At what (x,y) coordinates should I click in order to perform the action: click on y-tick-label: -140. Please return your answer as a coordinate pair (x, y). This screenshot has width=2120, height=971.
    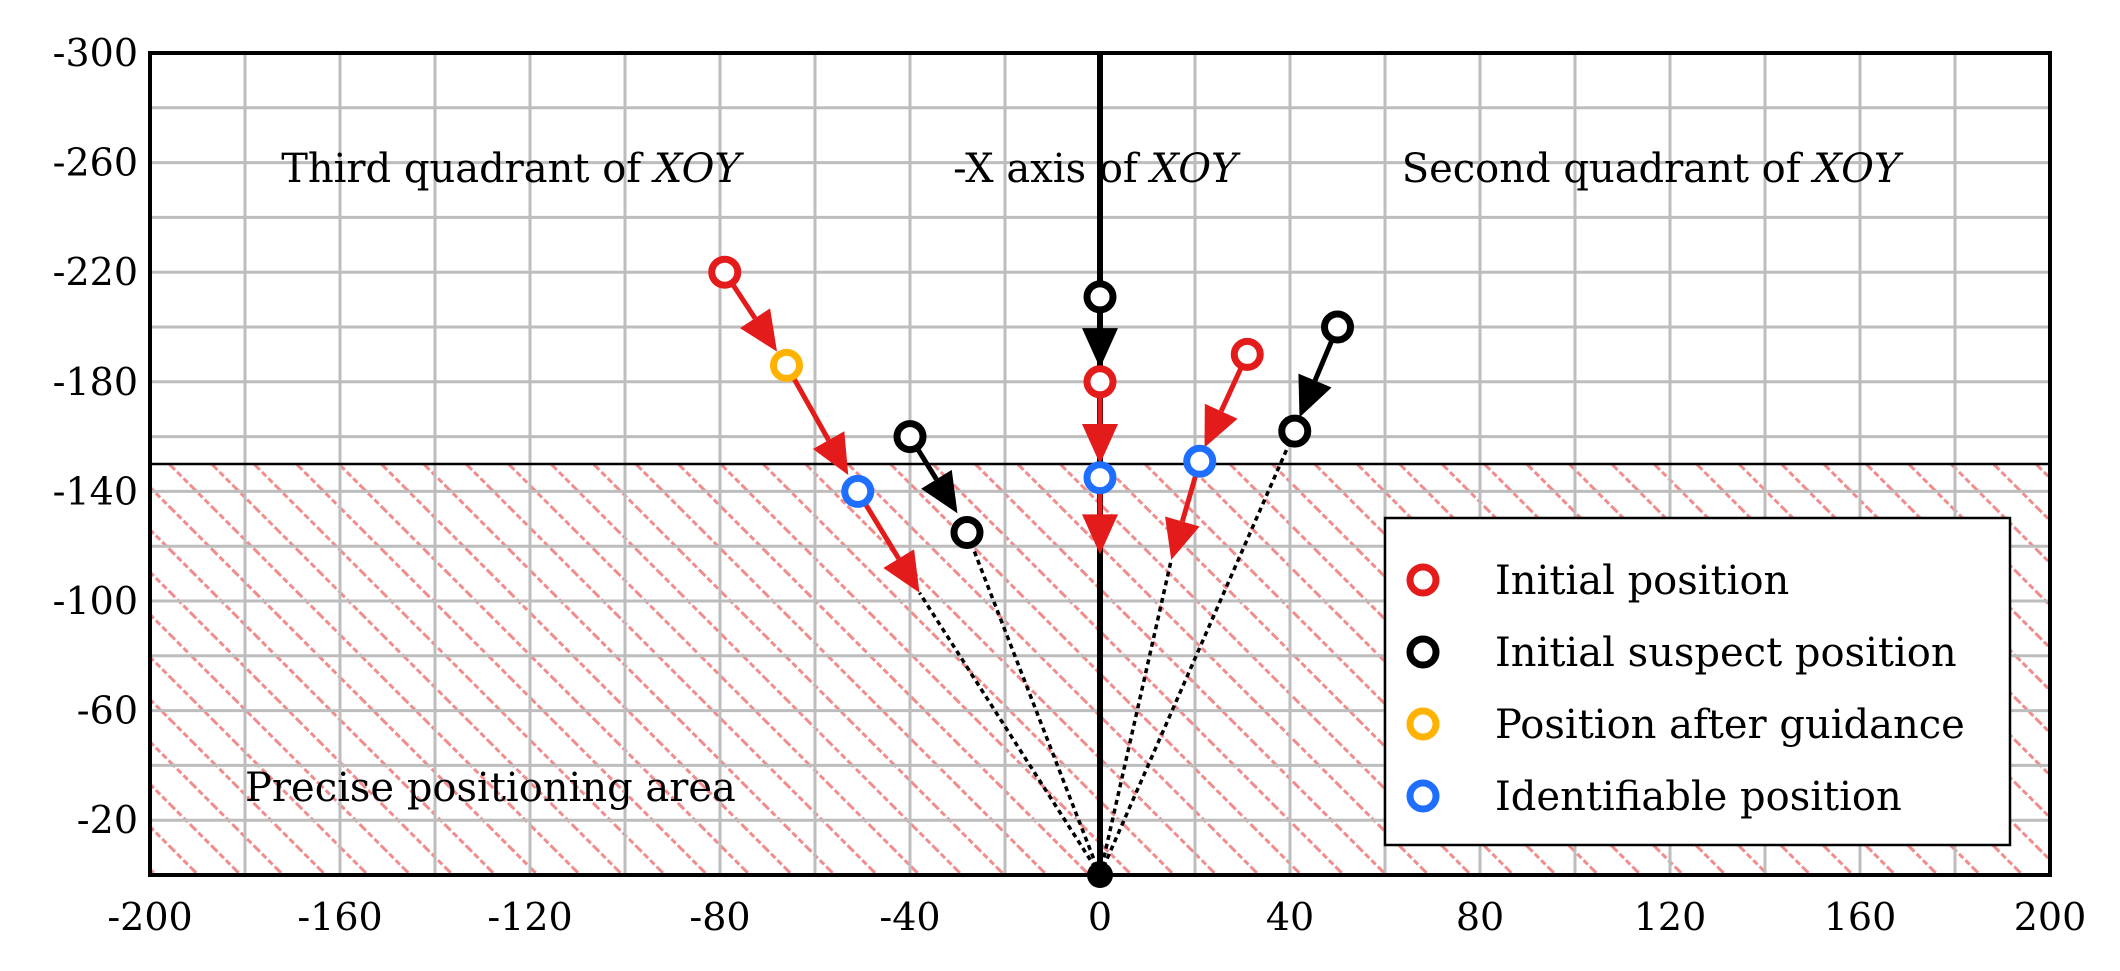
    Looking at the image, I should click on (95, 491).